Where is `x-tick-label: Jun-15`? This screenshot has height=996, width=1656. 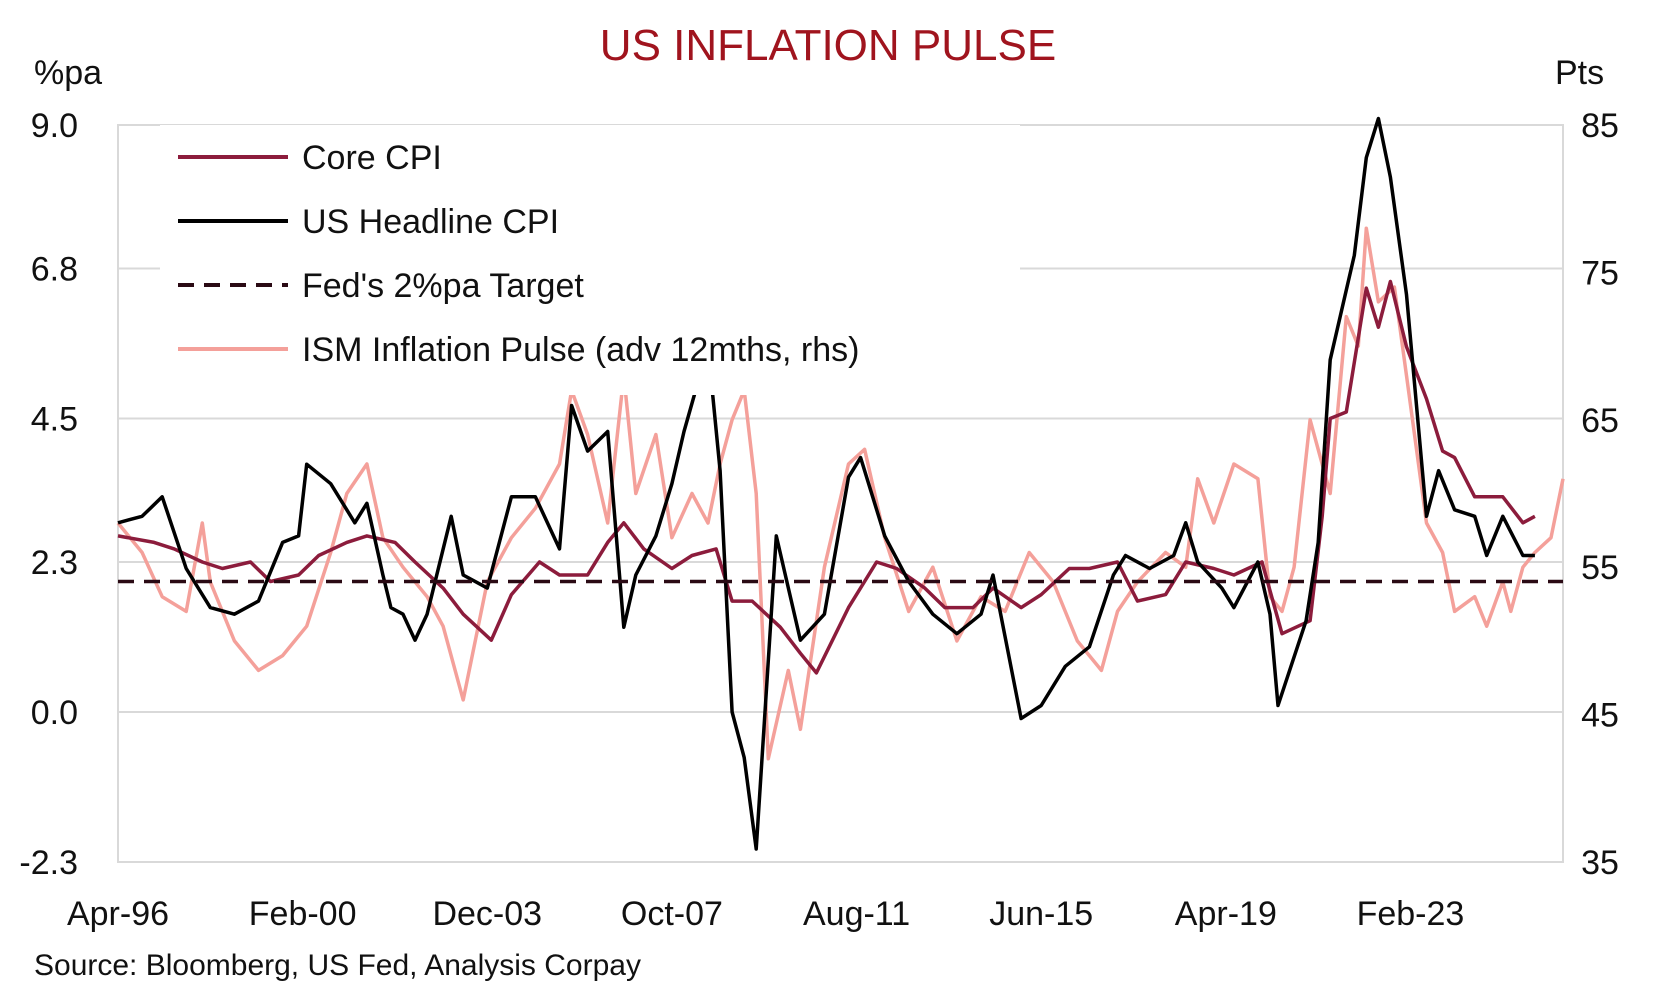
x-tick-label: Jun-15 is located at coordinates (1041, 914).